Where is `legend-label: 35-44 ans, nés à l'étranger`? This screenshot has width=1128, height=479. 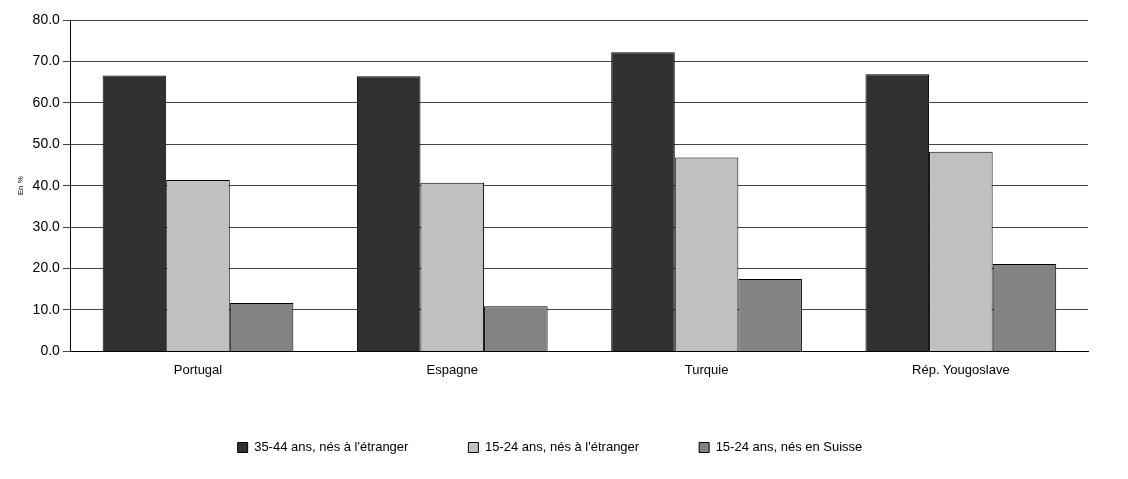 legend-label: 35-44 ans, nés à l'étranger is located at coordinates (332, 447).